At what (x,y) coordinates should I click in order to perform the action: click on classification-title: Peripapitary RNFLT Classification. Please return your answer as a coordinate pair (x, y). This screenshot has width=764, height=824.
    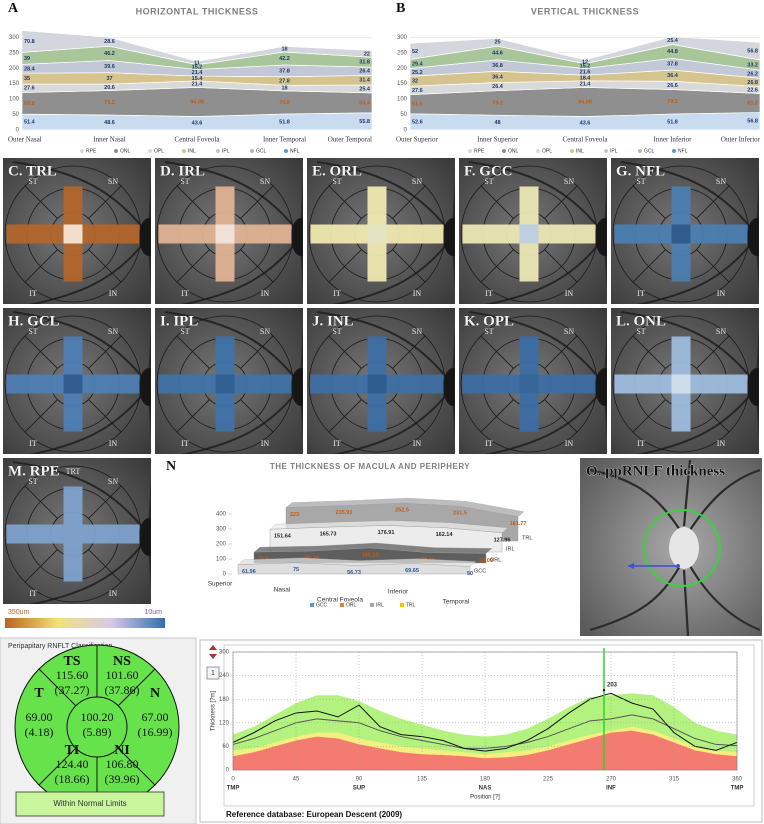
    Looking at the image, I should click on (60, 646).